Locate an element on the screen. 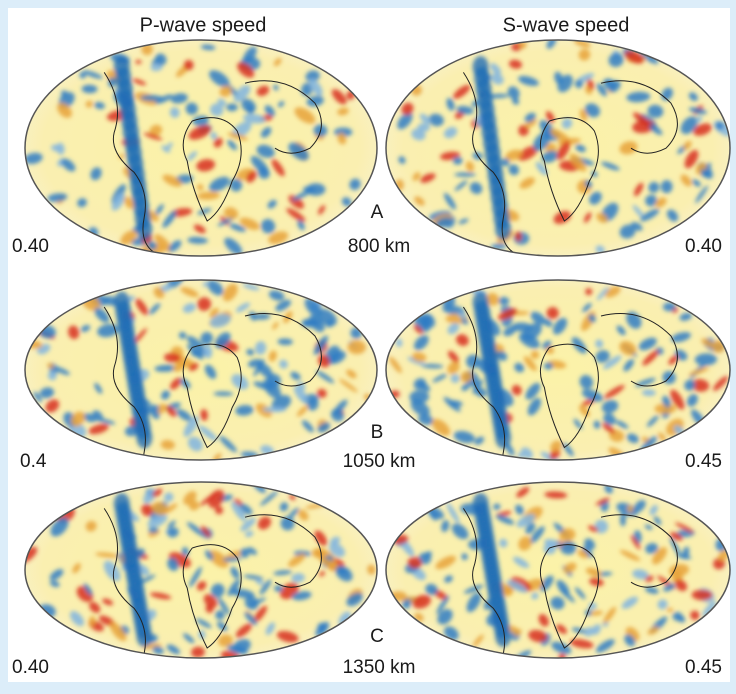  panel-letter: B is located at coordinates (377, 432).